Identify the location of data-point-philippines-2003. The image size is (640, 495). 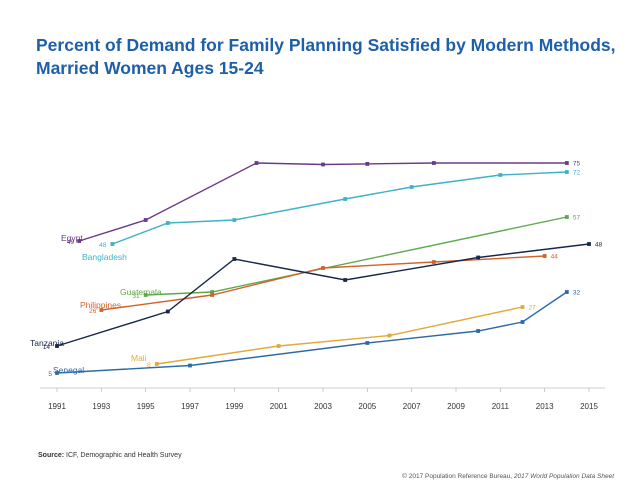
(323, 268).